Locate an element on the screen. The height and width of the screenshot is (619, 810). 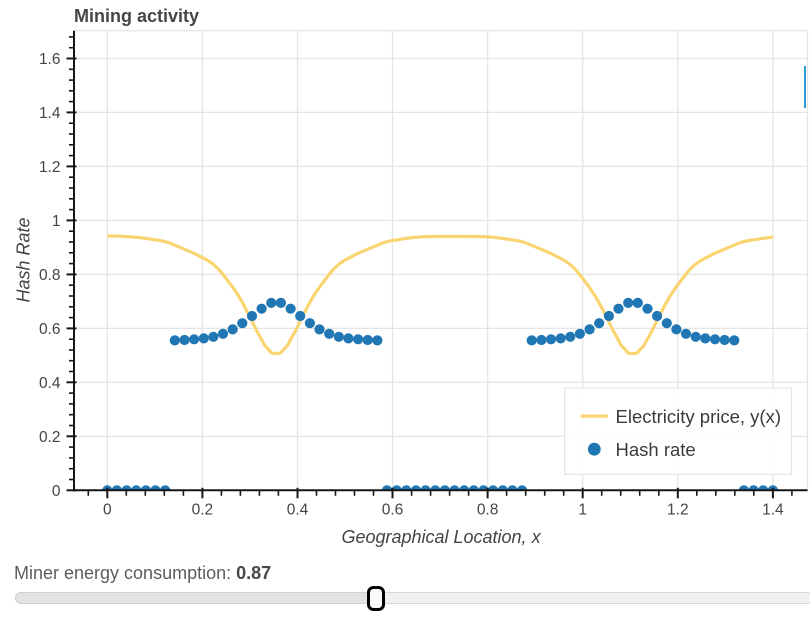
svg-text: Electricity price, y(x) is located at coordinates (699, 416).